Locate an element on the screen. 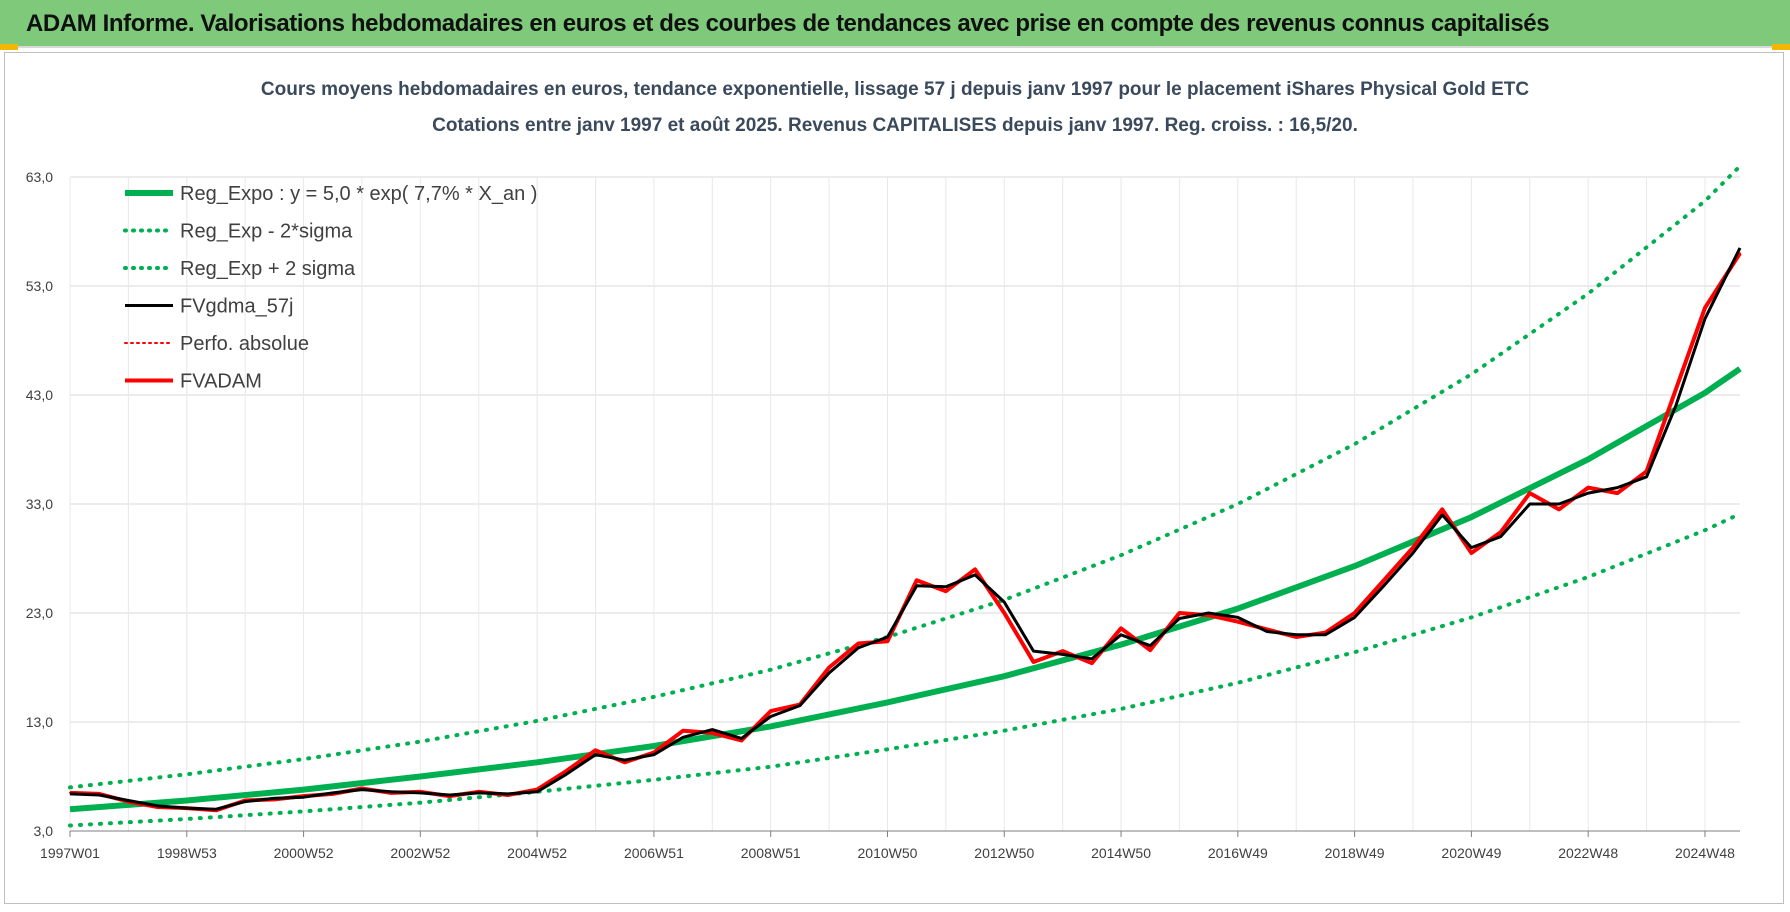  corner-mark-top-left is located at coordinates (9, 47).